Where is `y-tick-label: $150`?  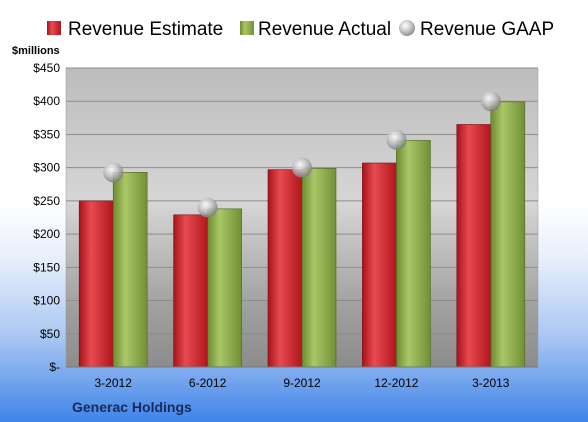 y-tick-label: $150 is located at coordinates (46, 267).